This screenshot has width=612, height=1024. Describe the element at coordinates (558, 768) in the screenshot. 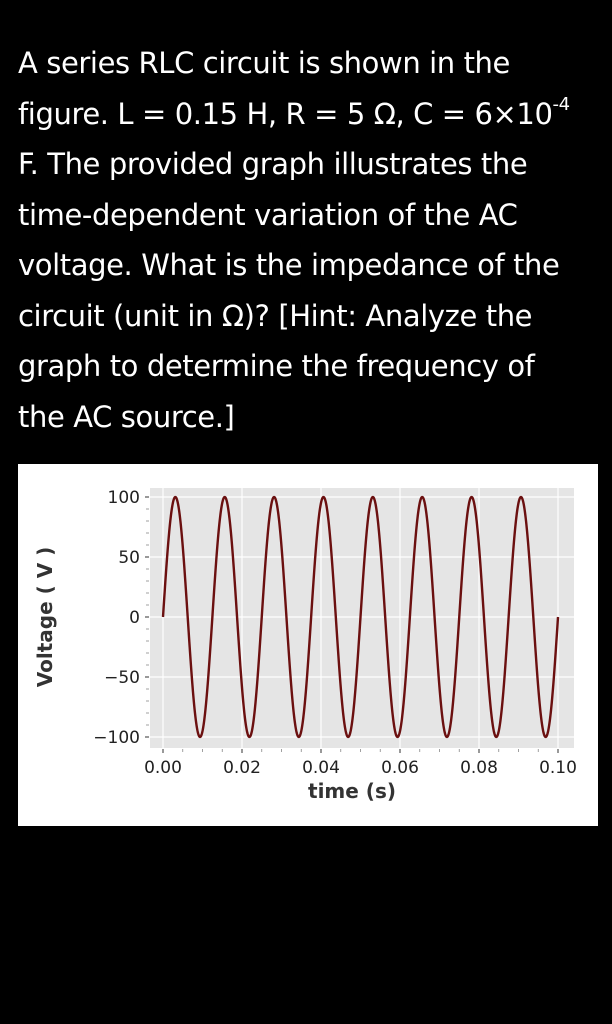

I see `x-tick-label: 0.10` at that location.